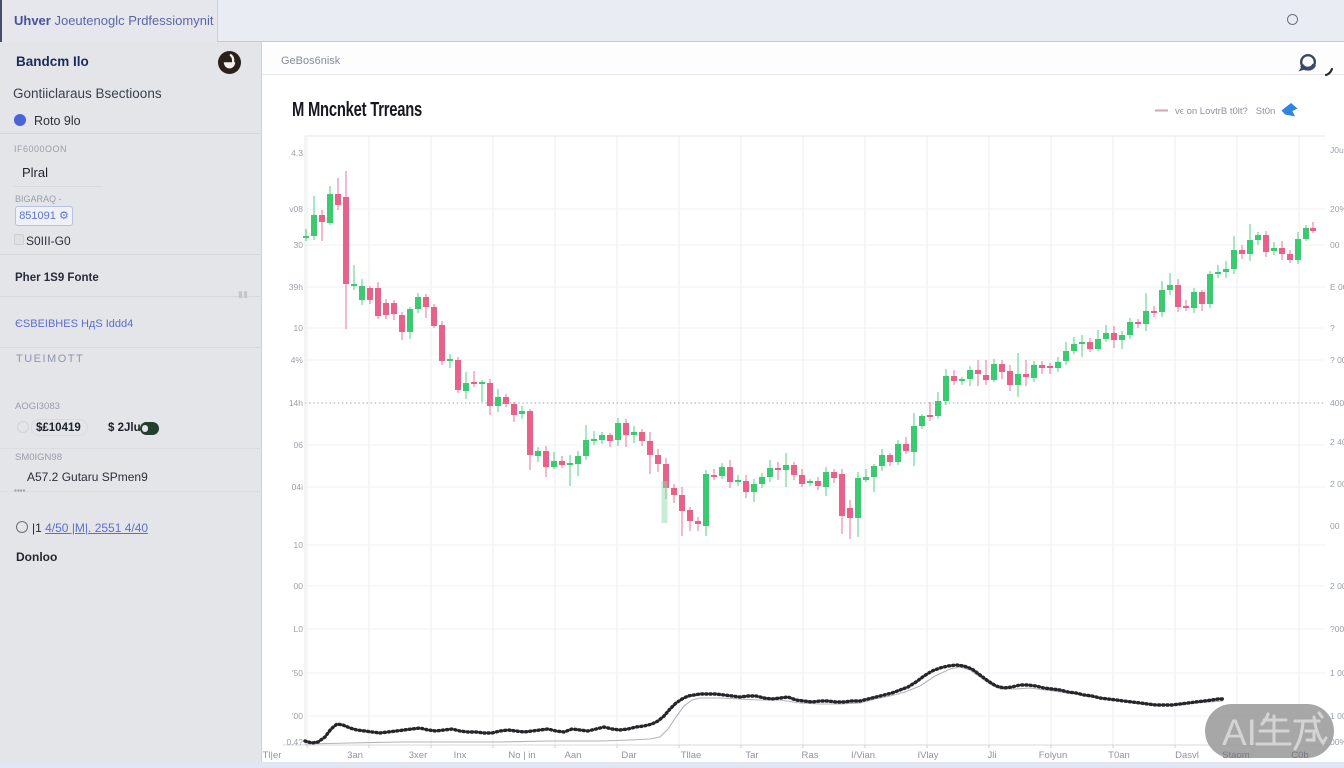 This screenshot has height=768, width=1344. Describe the element at coordinates (299, 245) in the screenshot. I see `svg-text: 30` at that location.